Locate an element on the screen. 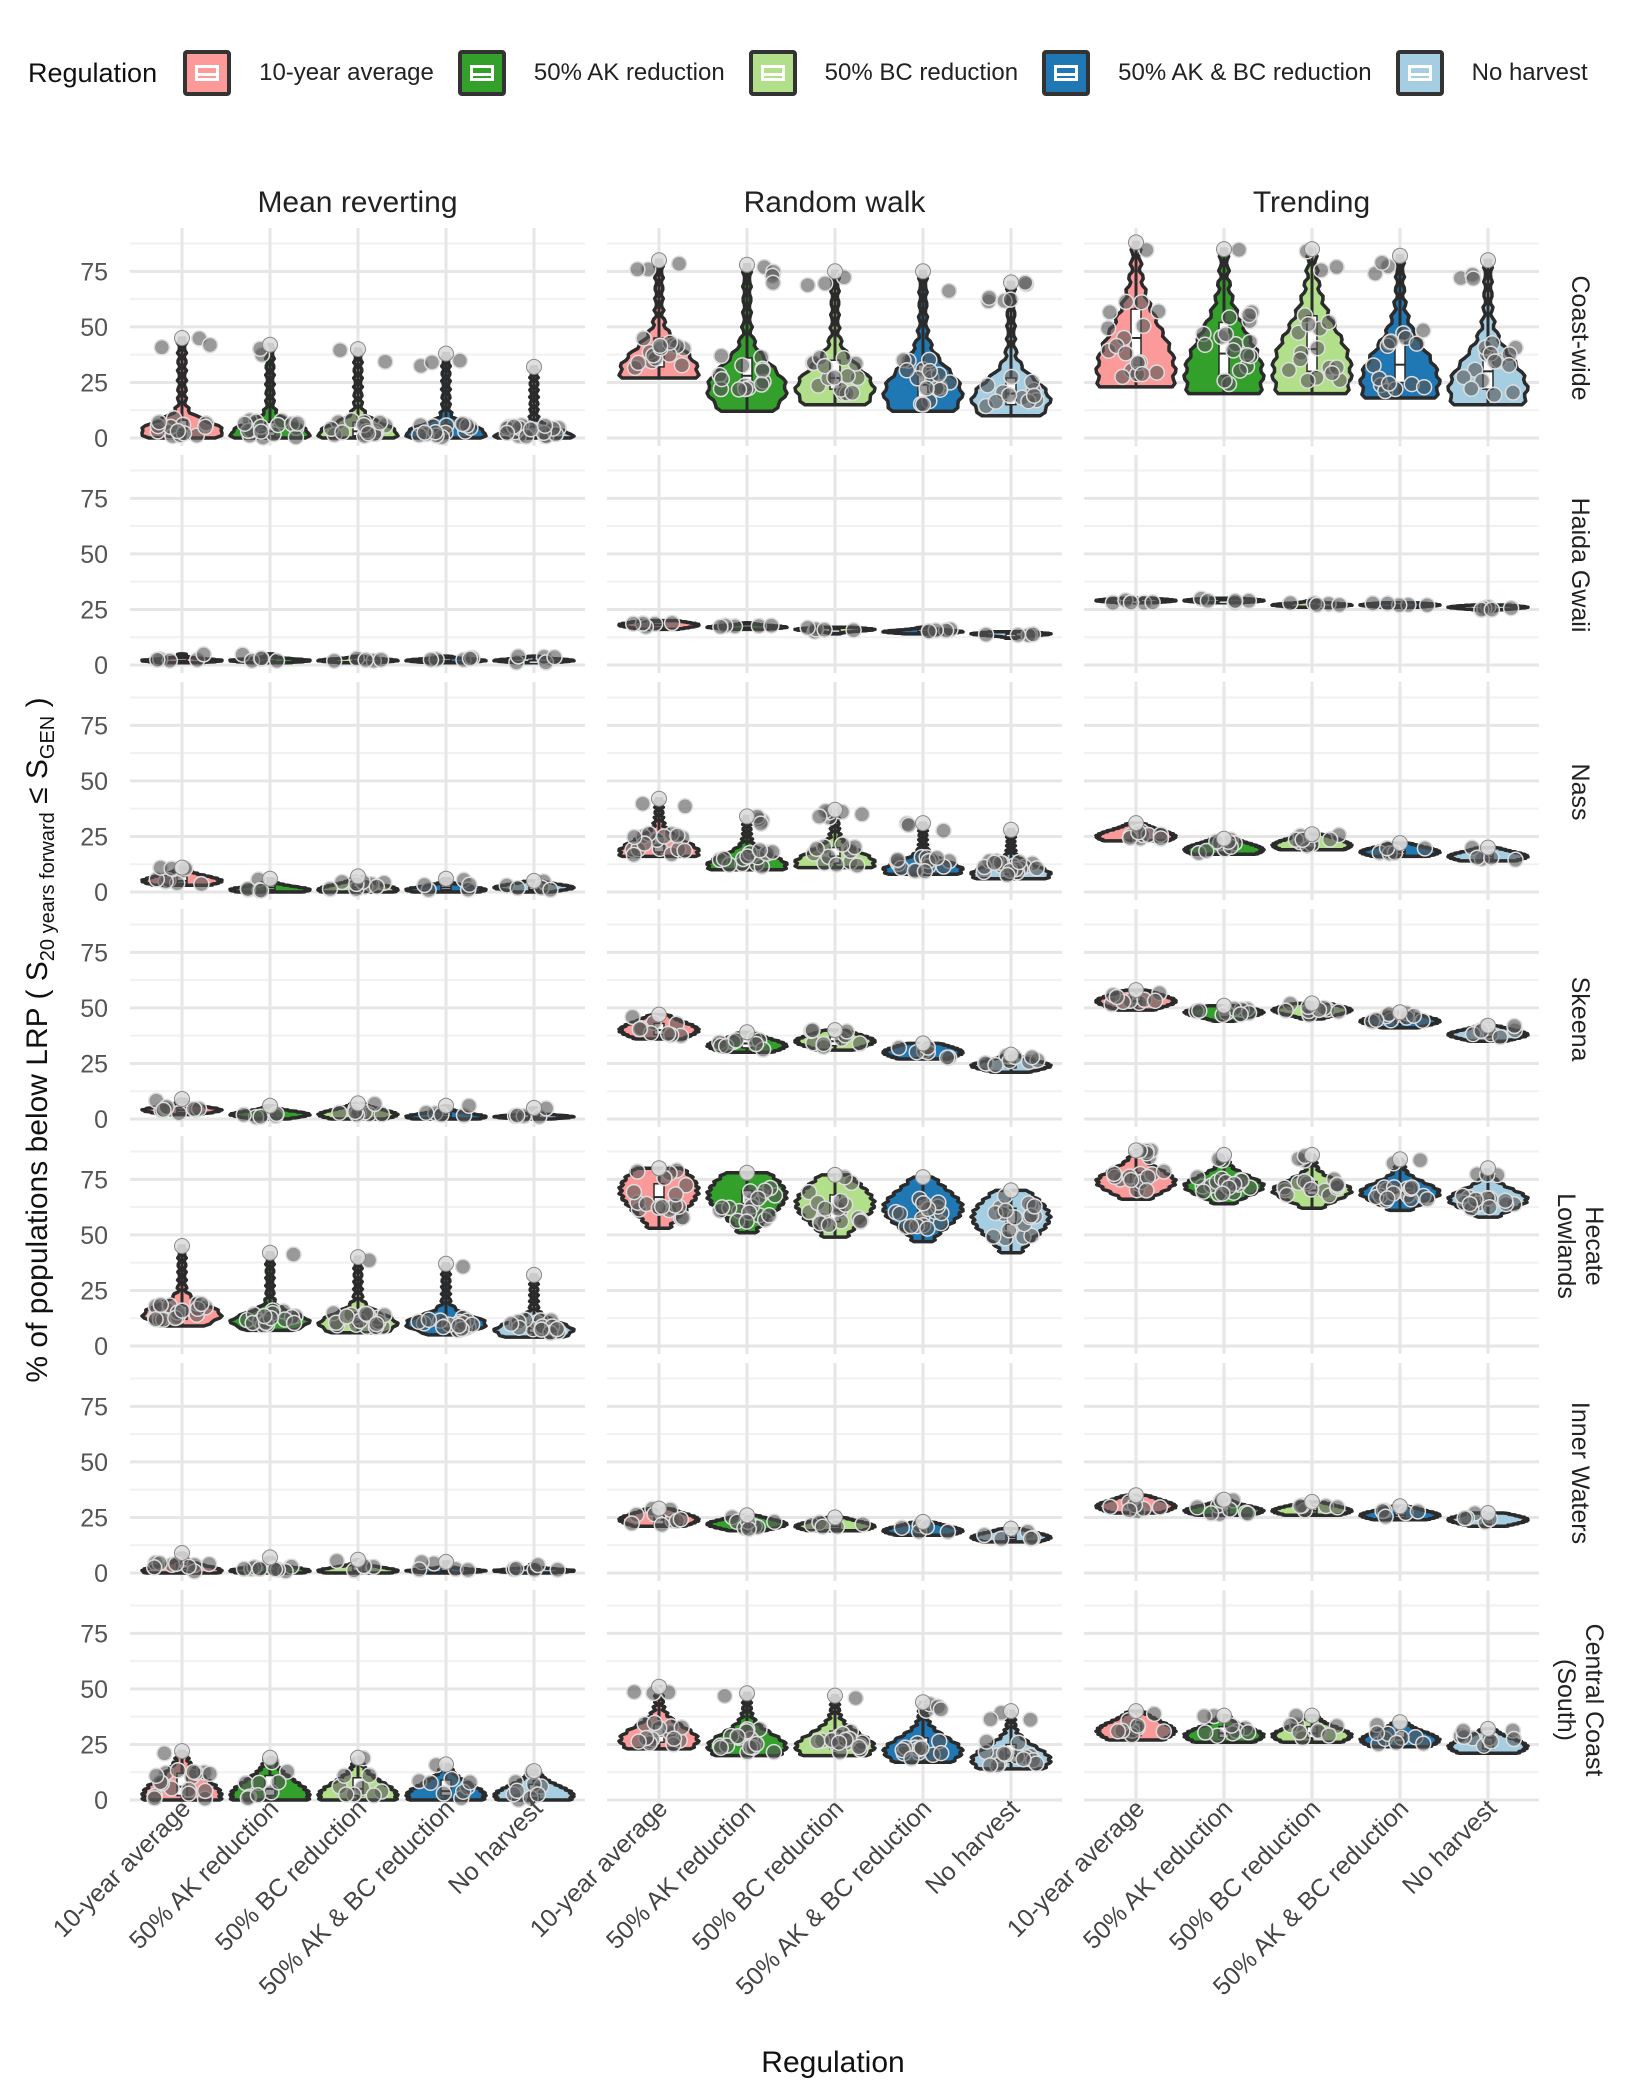  legend-label: No harvest is located at coordinates (1529, 72).